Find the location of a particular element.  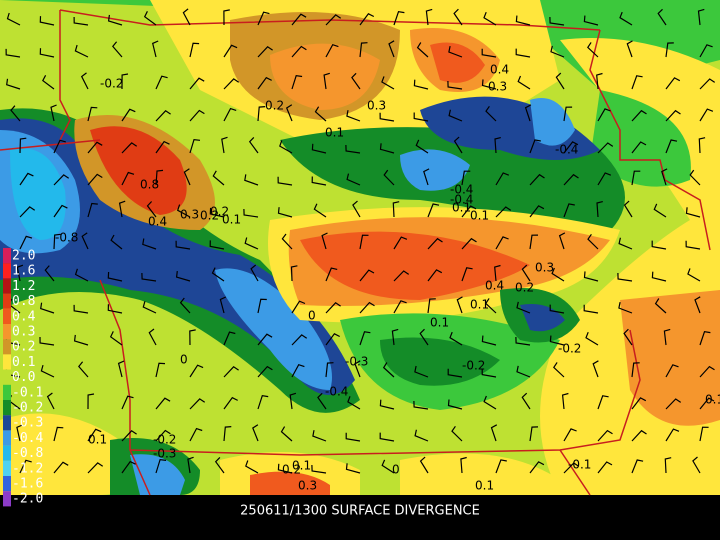

contour-label: 0.1 is located at coordinates (484, 486).